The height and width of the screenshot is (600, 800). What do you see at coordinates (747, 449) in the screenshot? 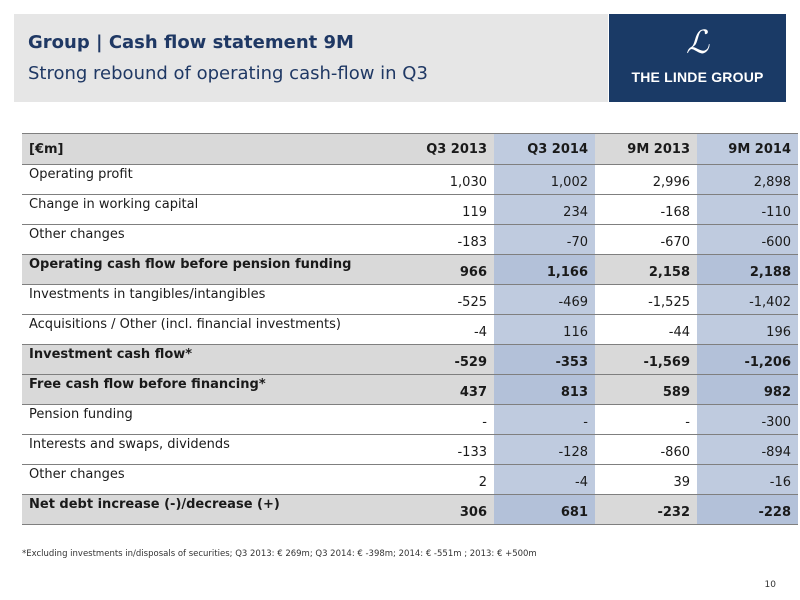
I see `row-value: -894` at bounding box center [747, 449].